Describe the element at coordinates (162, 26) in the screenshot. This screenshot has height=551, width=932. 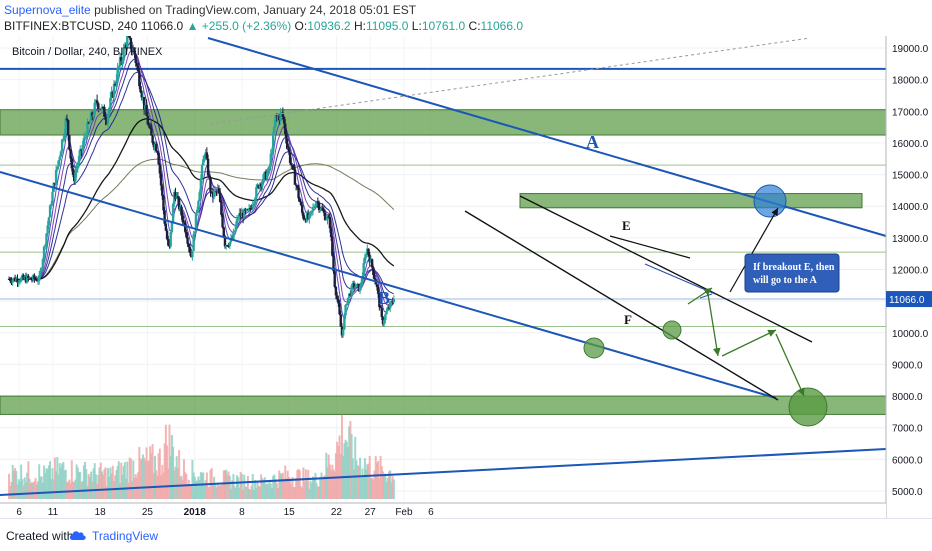
I see `last-price: 11066.0` at that location.